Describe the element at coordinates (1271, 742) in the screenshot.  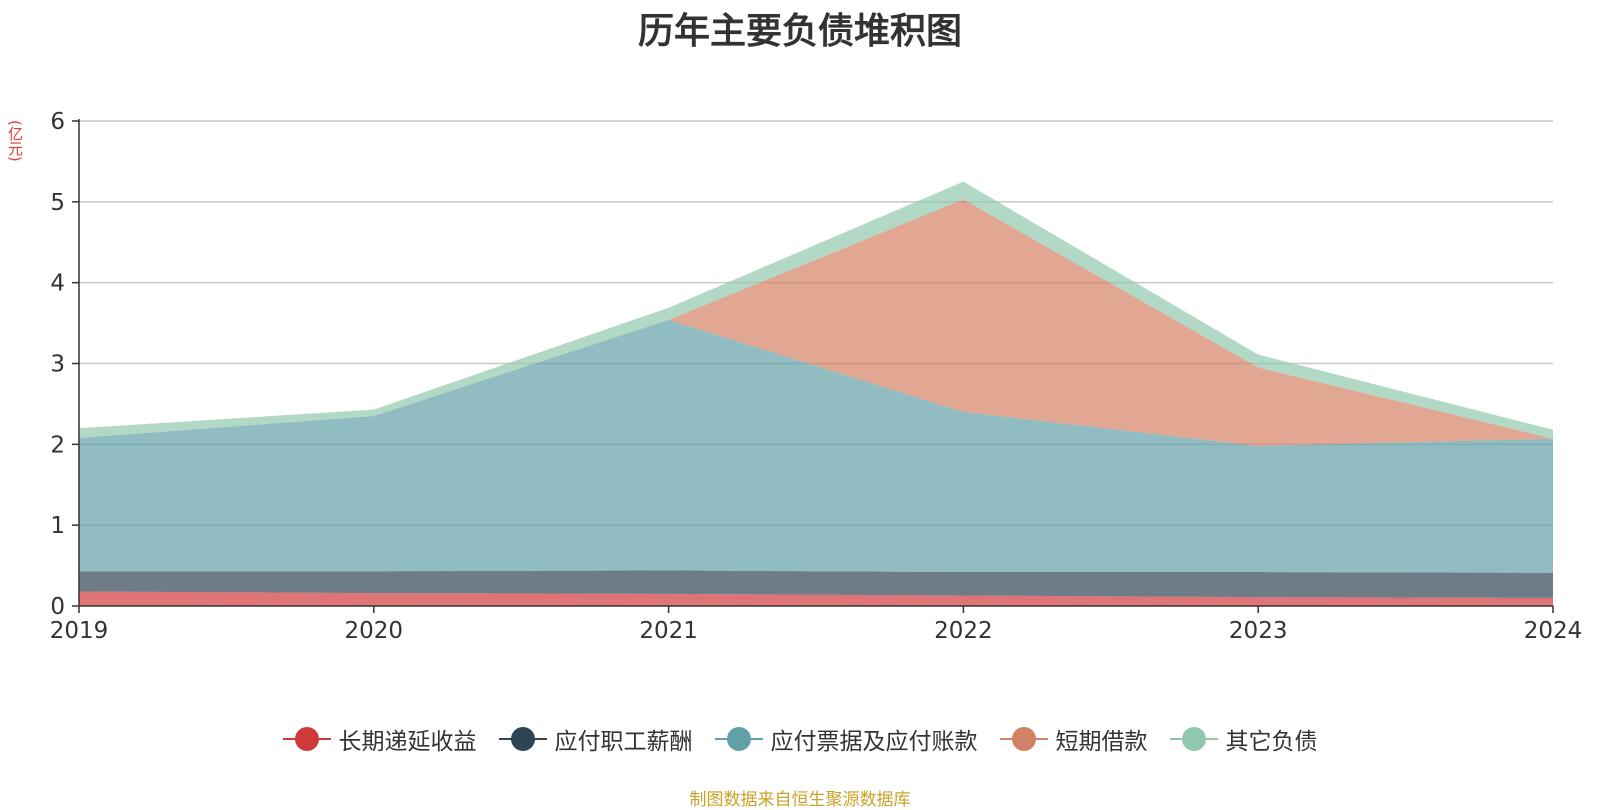
I see `legend-label: 其它负债` at that location.